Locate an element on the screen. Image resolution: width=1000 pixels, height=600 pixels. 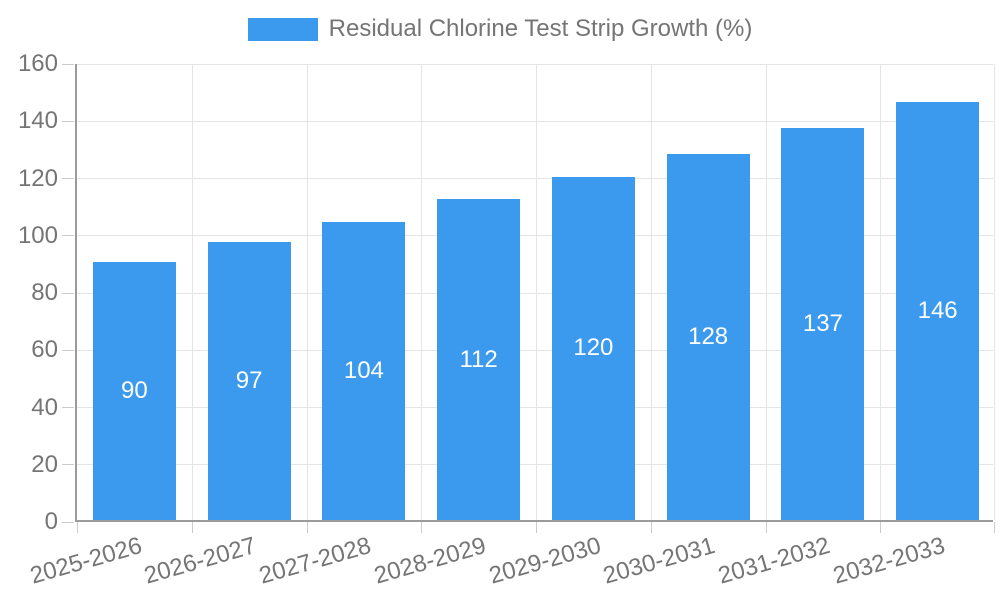
x-axis-tick-label: 2025-2026 is located at coordinates (85, 561).